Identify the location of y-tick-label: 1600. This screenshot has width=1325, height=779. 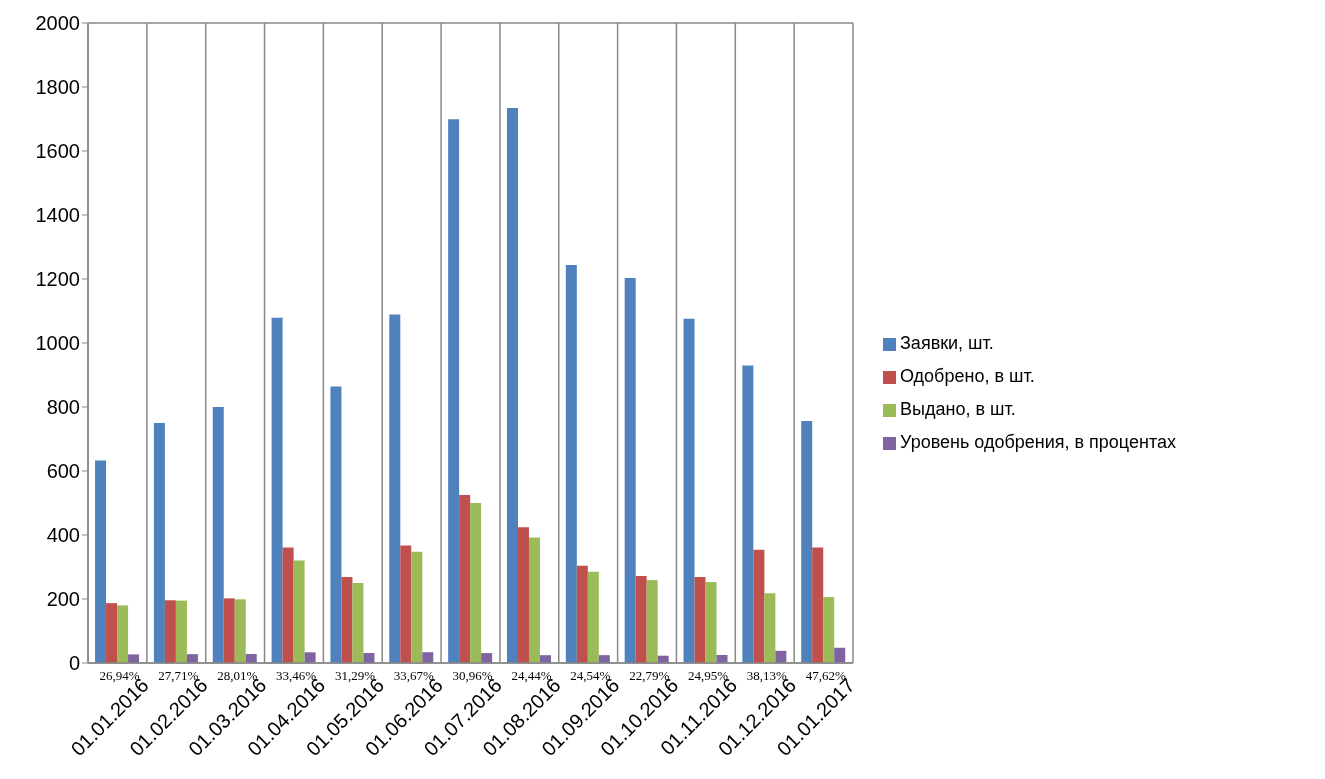
(57, 151).